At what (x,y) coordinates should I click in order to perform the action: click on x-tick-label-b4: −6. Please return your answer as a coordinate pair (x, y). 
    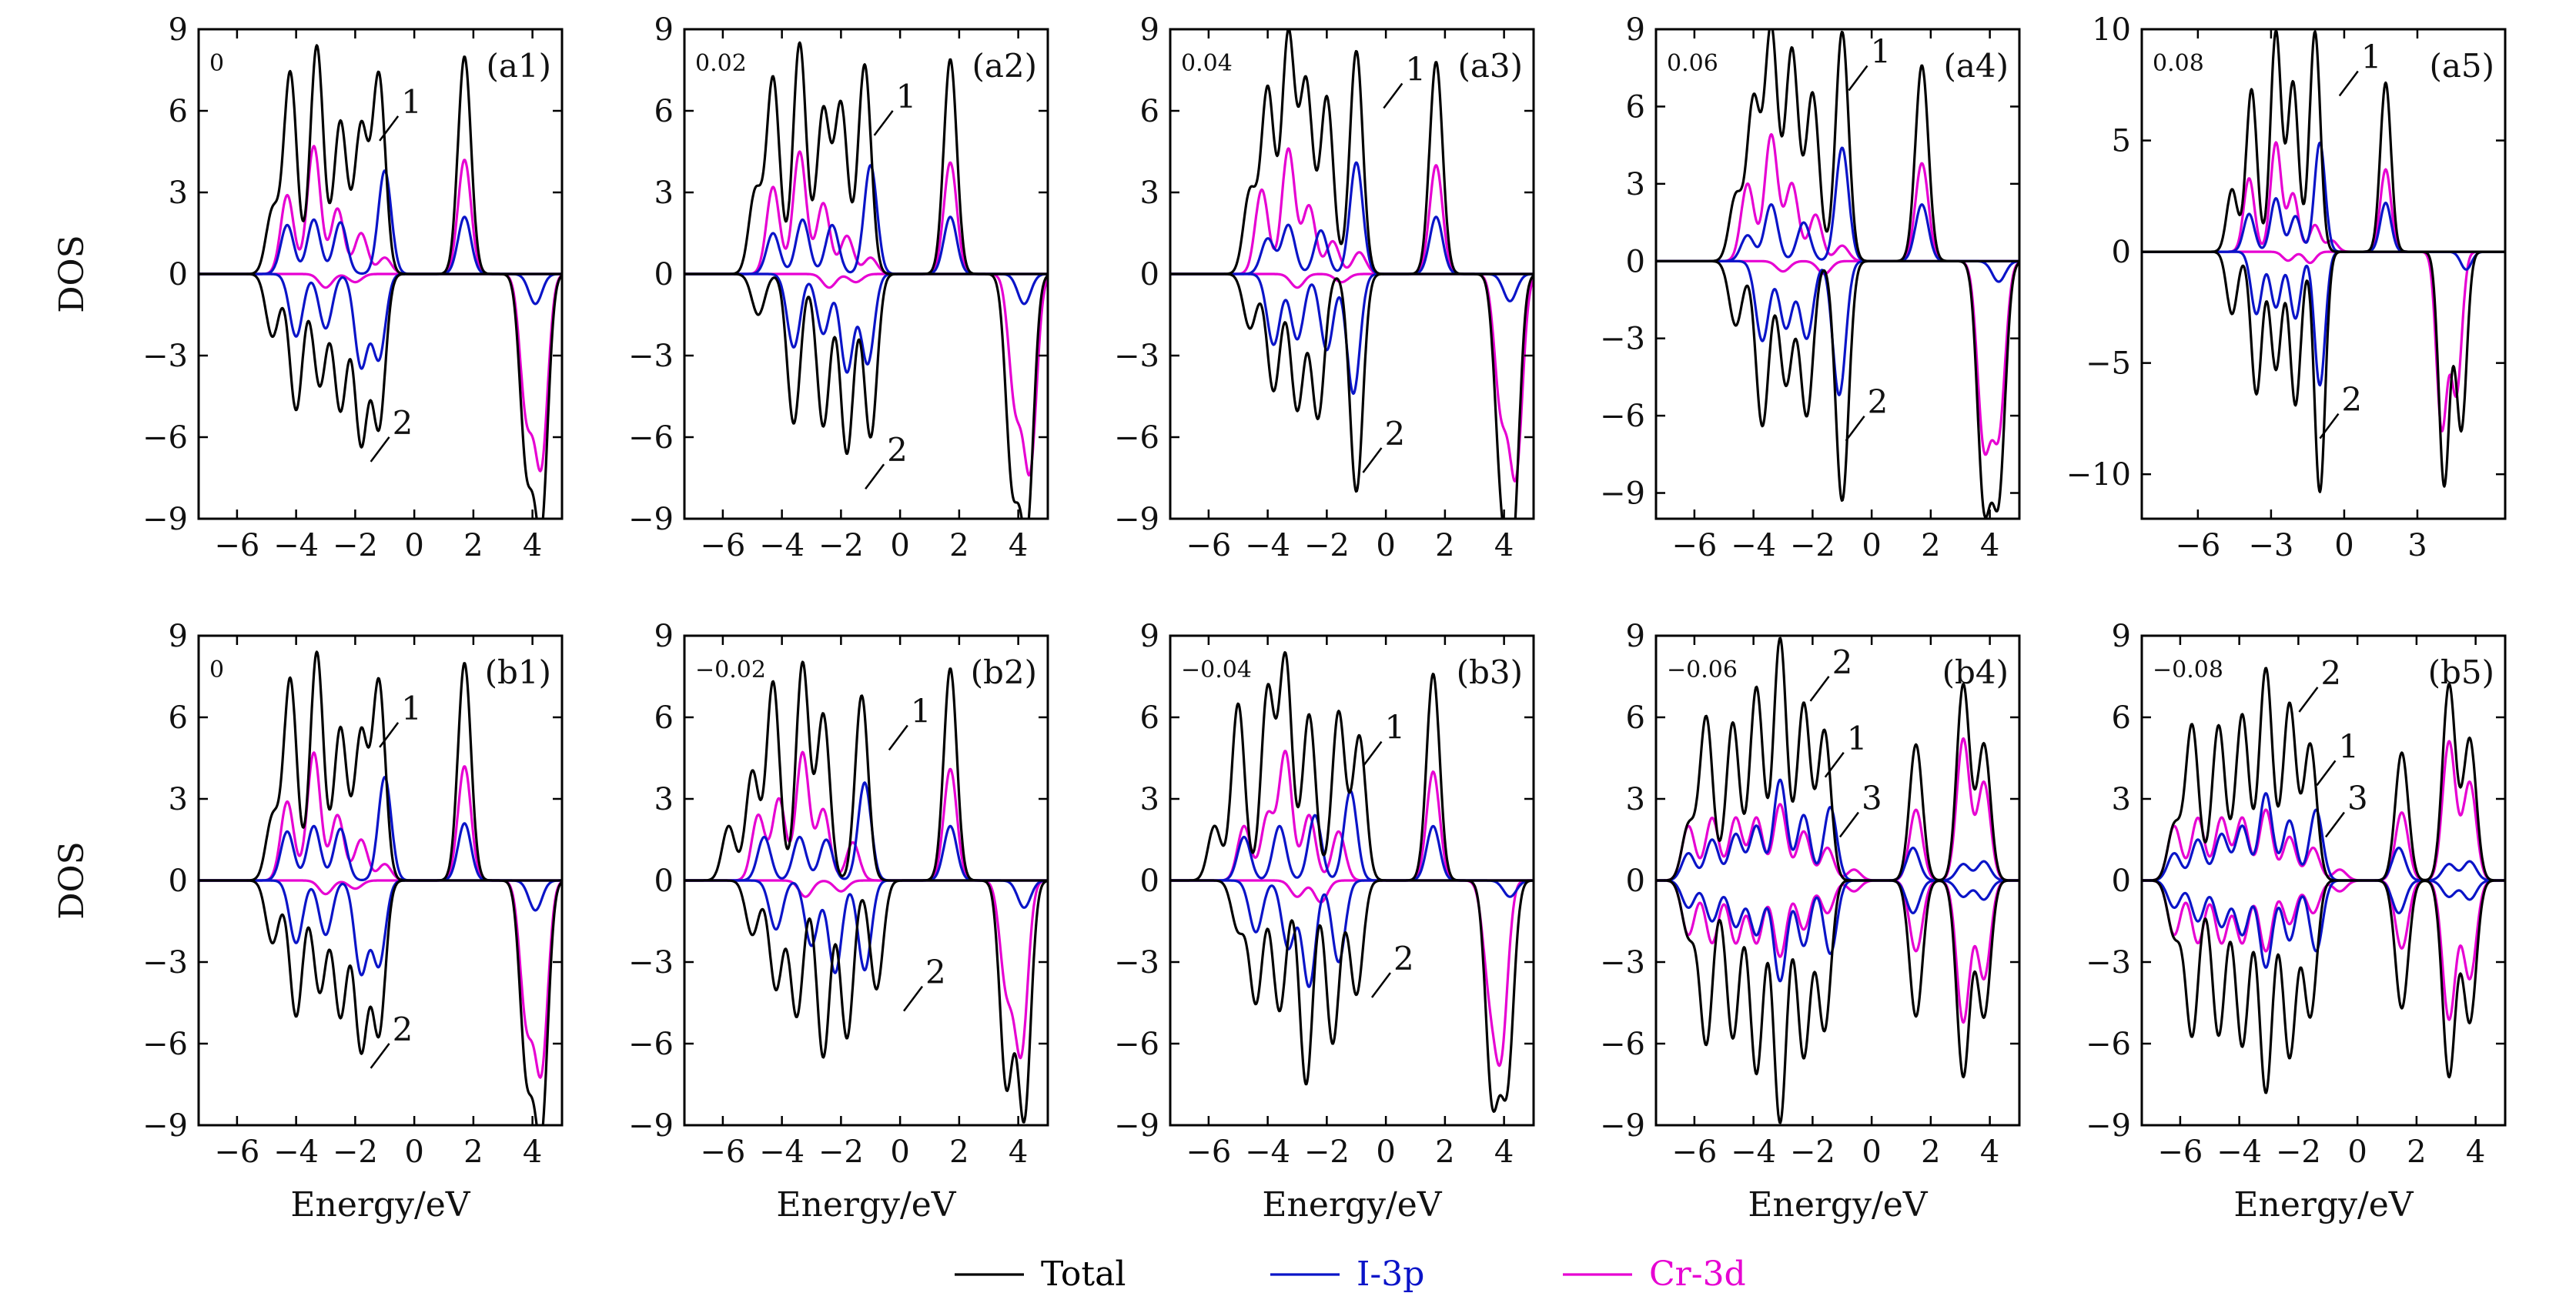
    Looking at the image, I should click on (1694, 1152).